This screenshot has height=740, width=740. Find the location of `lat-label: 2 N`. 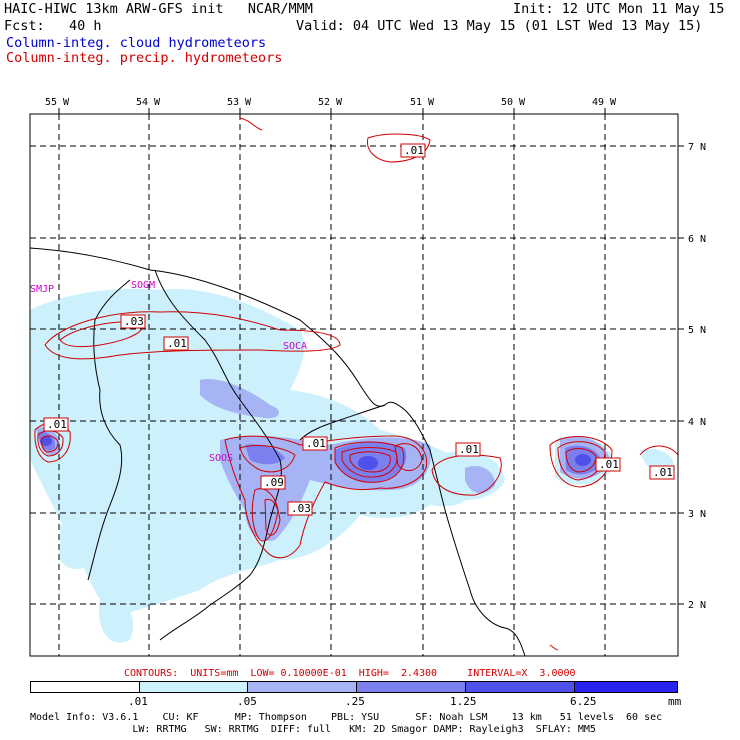

lat-label: 2 N is located at coordinates (697, 605).